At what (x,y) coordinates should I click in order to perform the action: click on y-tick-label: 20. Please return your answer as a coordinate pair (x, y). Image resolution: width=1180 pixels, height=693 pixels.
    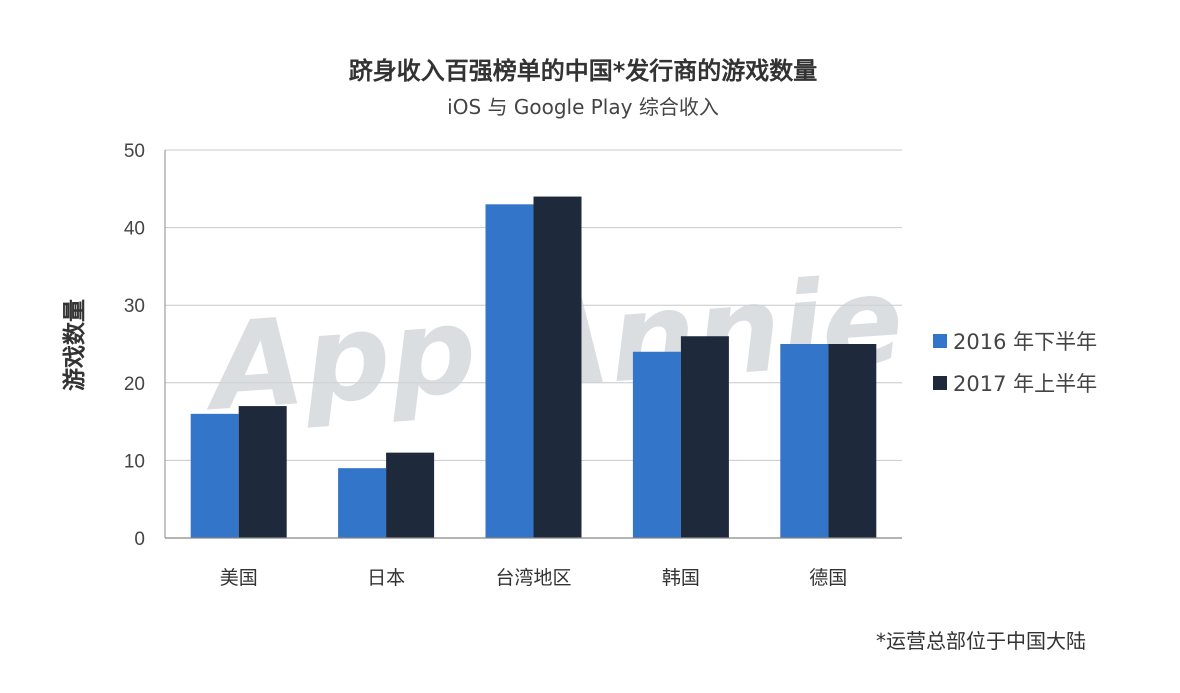
    Looking at the image, I should click on (134, 384).